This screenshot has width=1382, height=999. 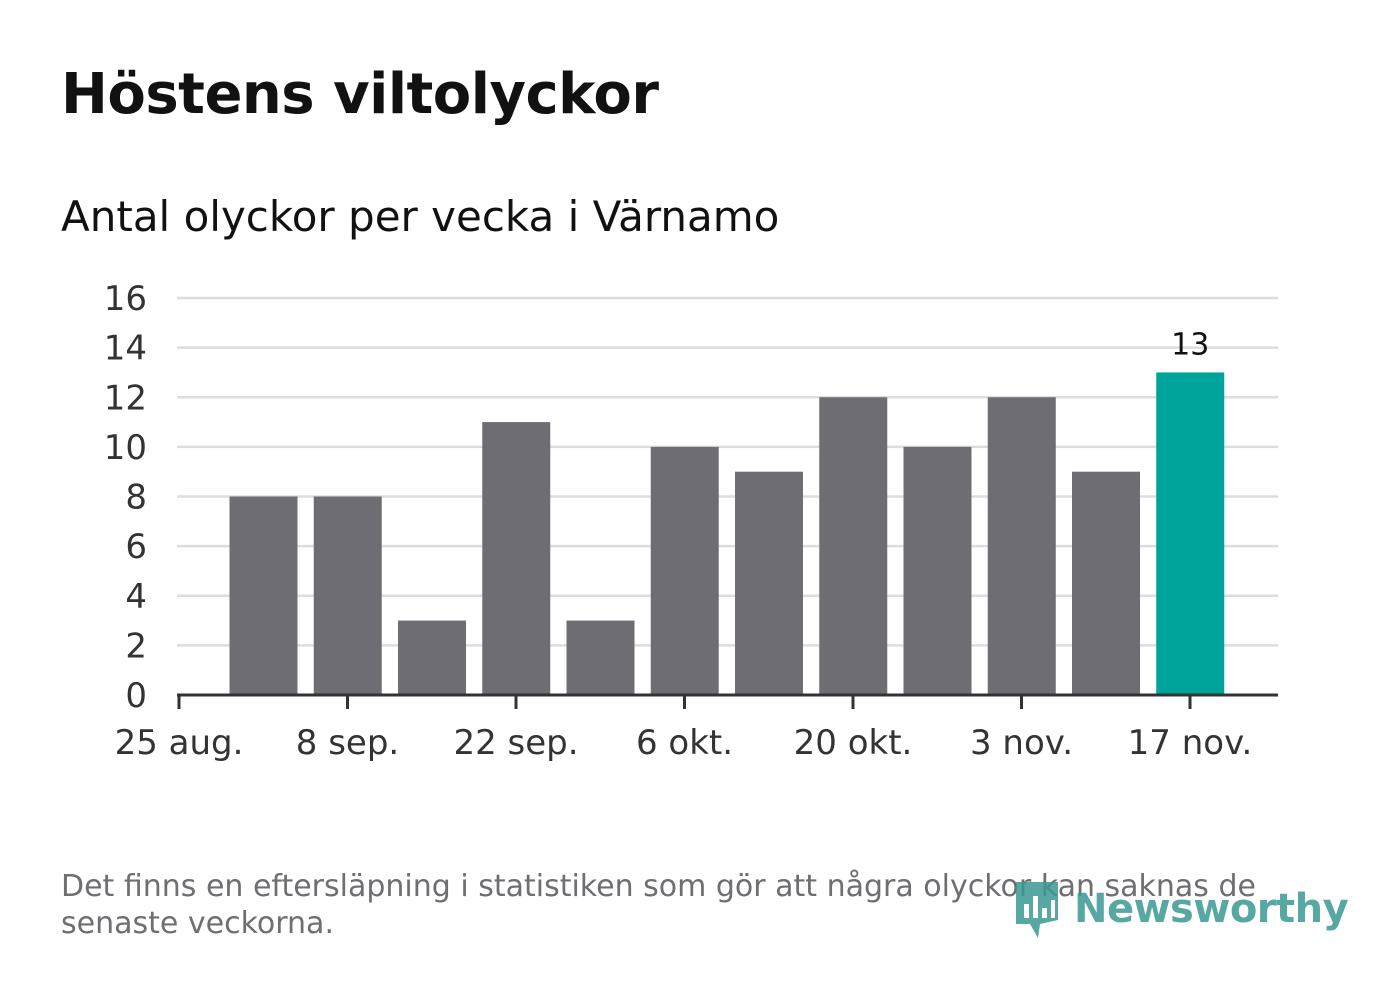 I want to click on data-labels: 13, so click(x=1190, y=344).